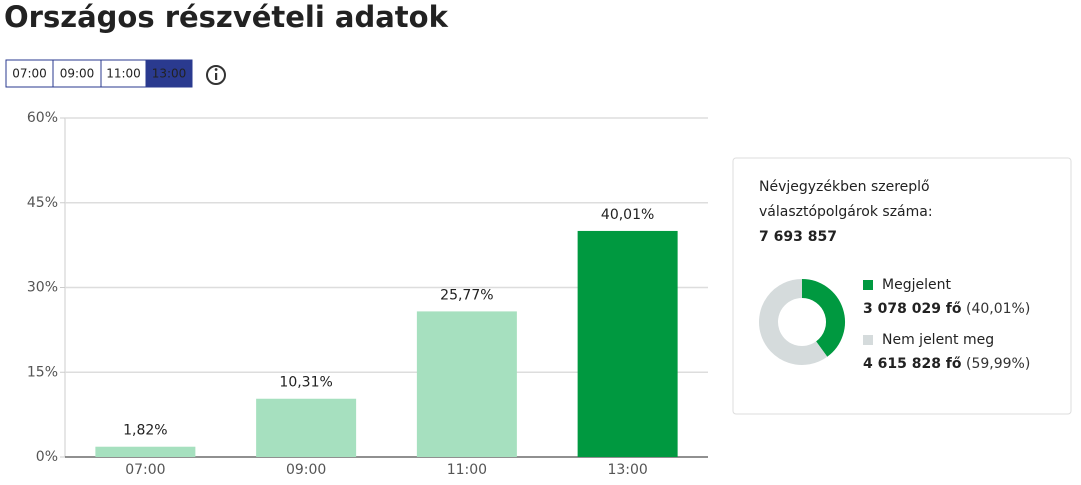 The height and width of the screenshot is (485, 1081). Describe the element at coordinates (123, 74) in the screenshot. I see `time-button-label: 11:00` at that location.